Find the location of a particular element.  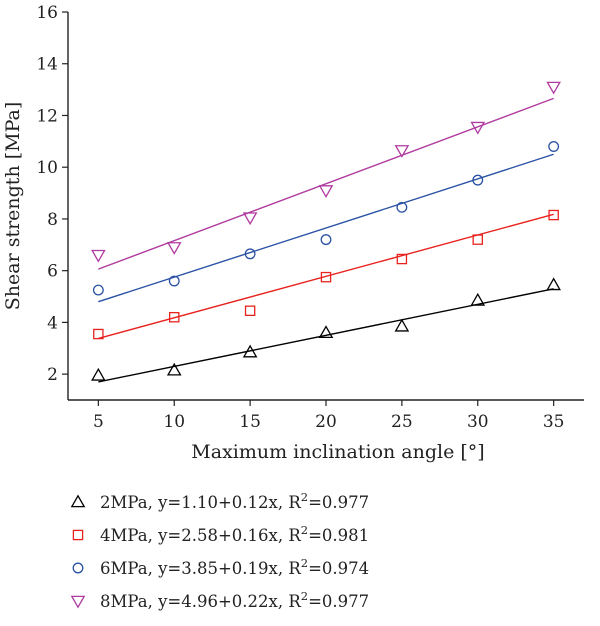

fit-line-2mpa is located at coordinates (326, 335).